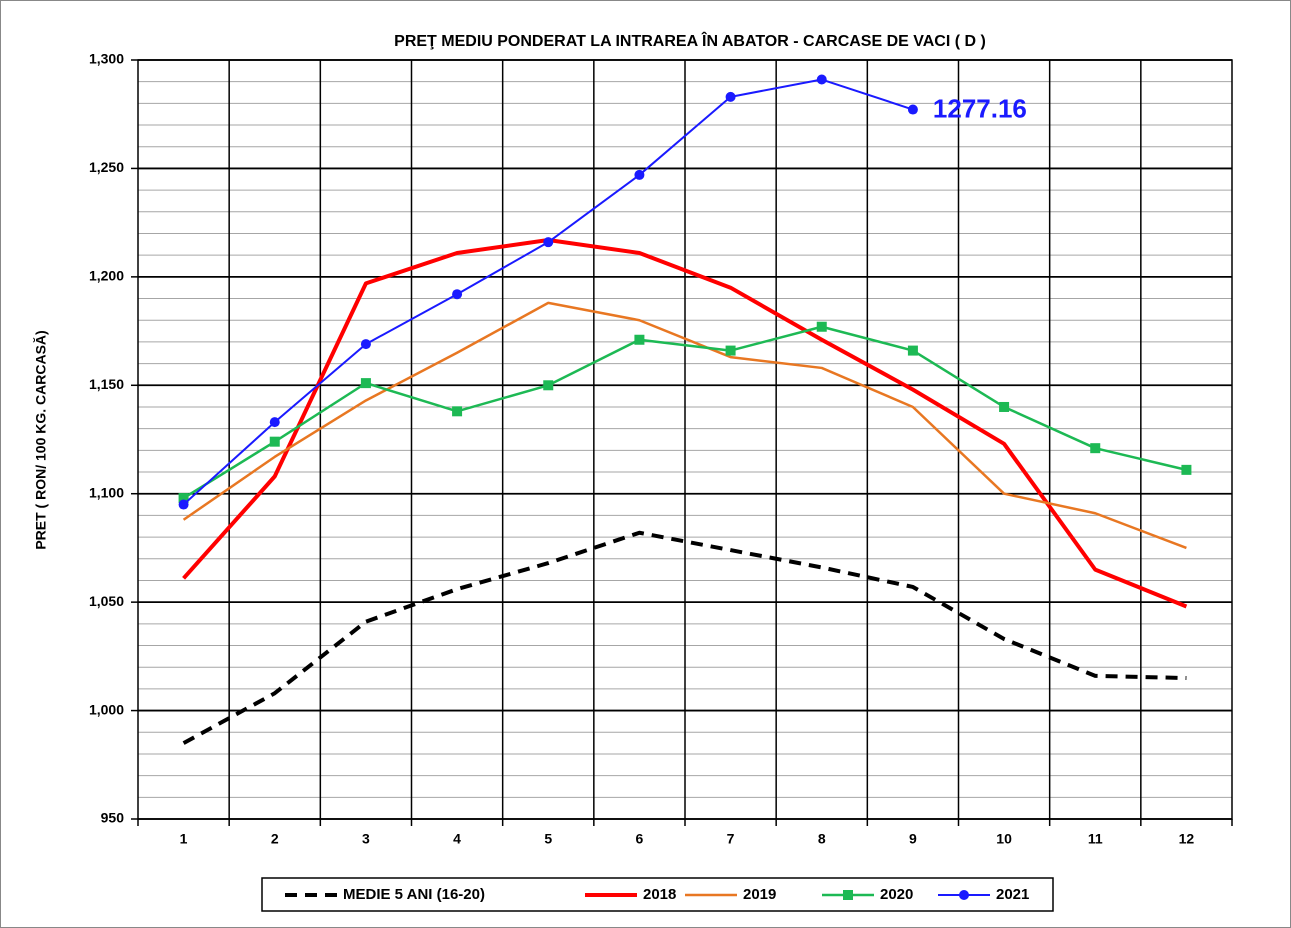 This screenshot has width=1291, height=928. What do you see at coordinates (548, 839) in the screenshot?
I see `x-tick-label: 5` at bounding box center [548, 839].